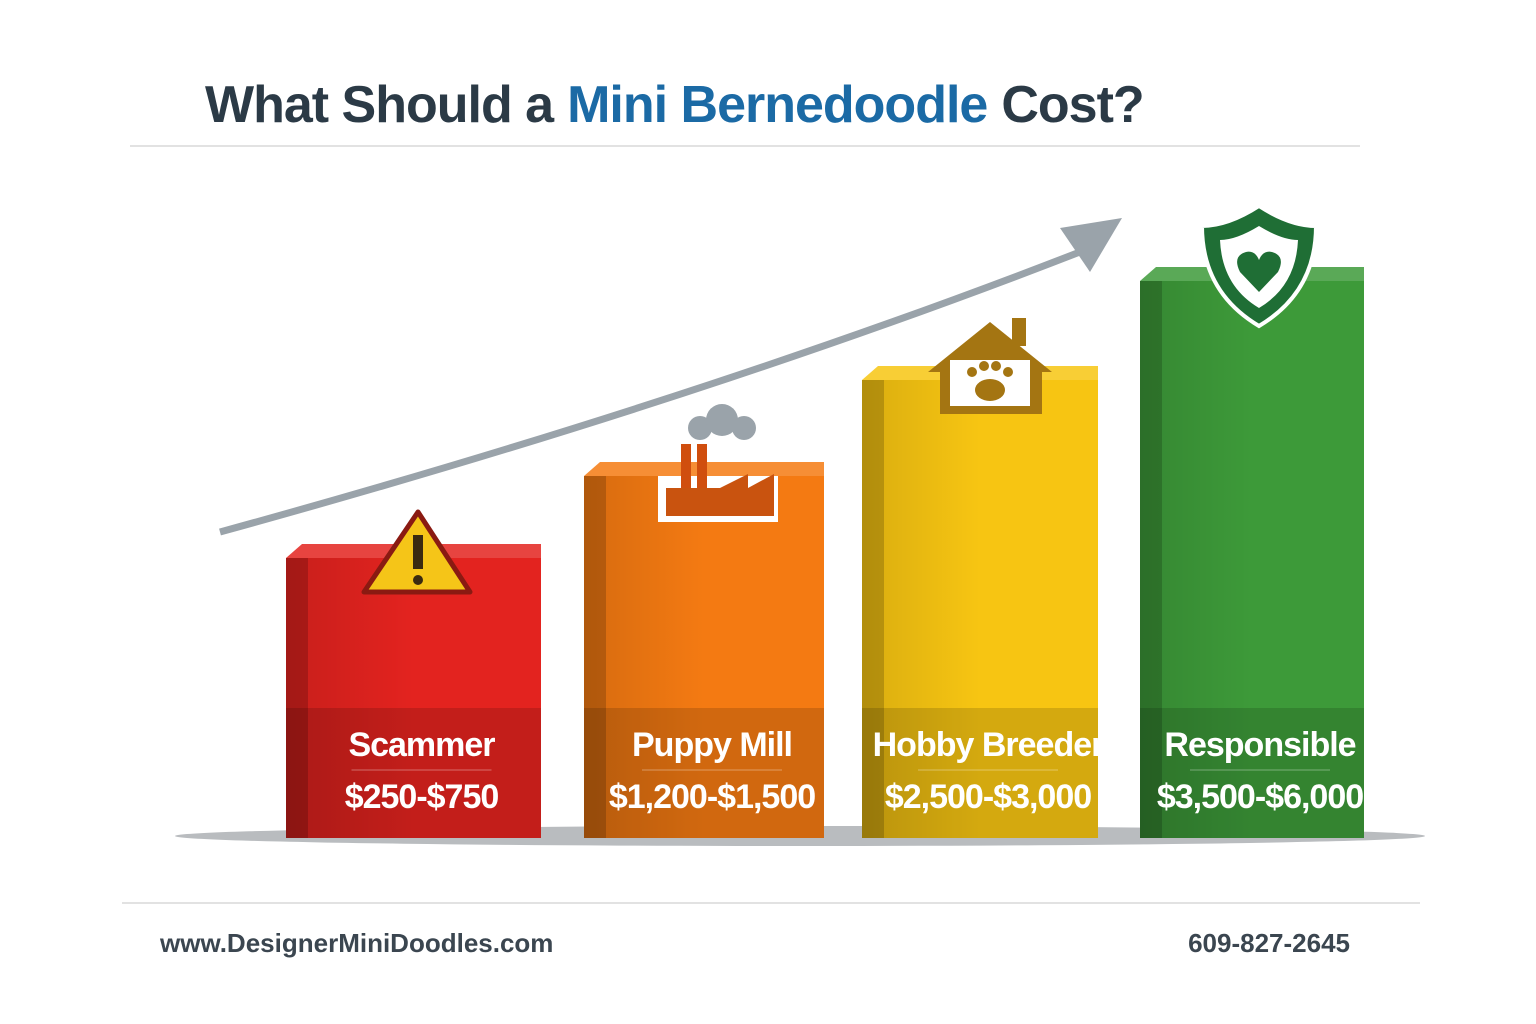 The image size is (1536, 1024). I want to click on warning-mark, so click(418, 552).